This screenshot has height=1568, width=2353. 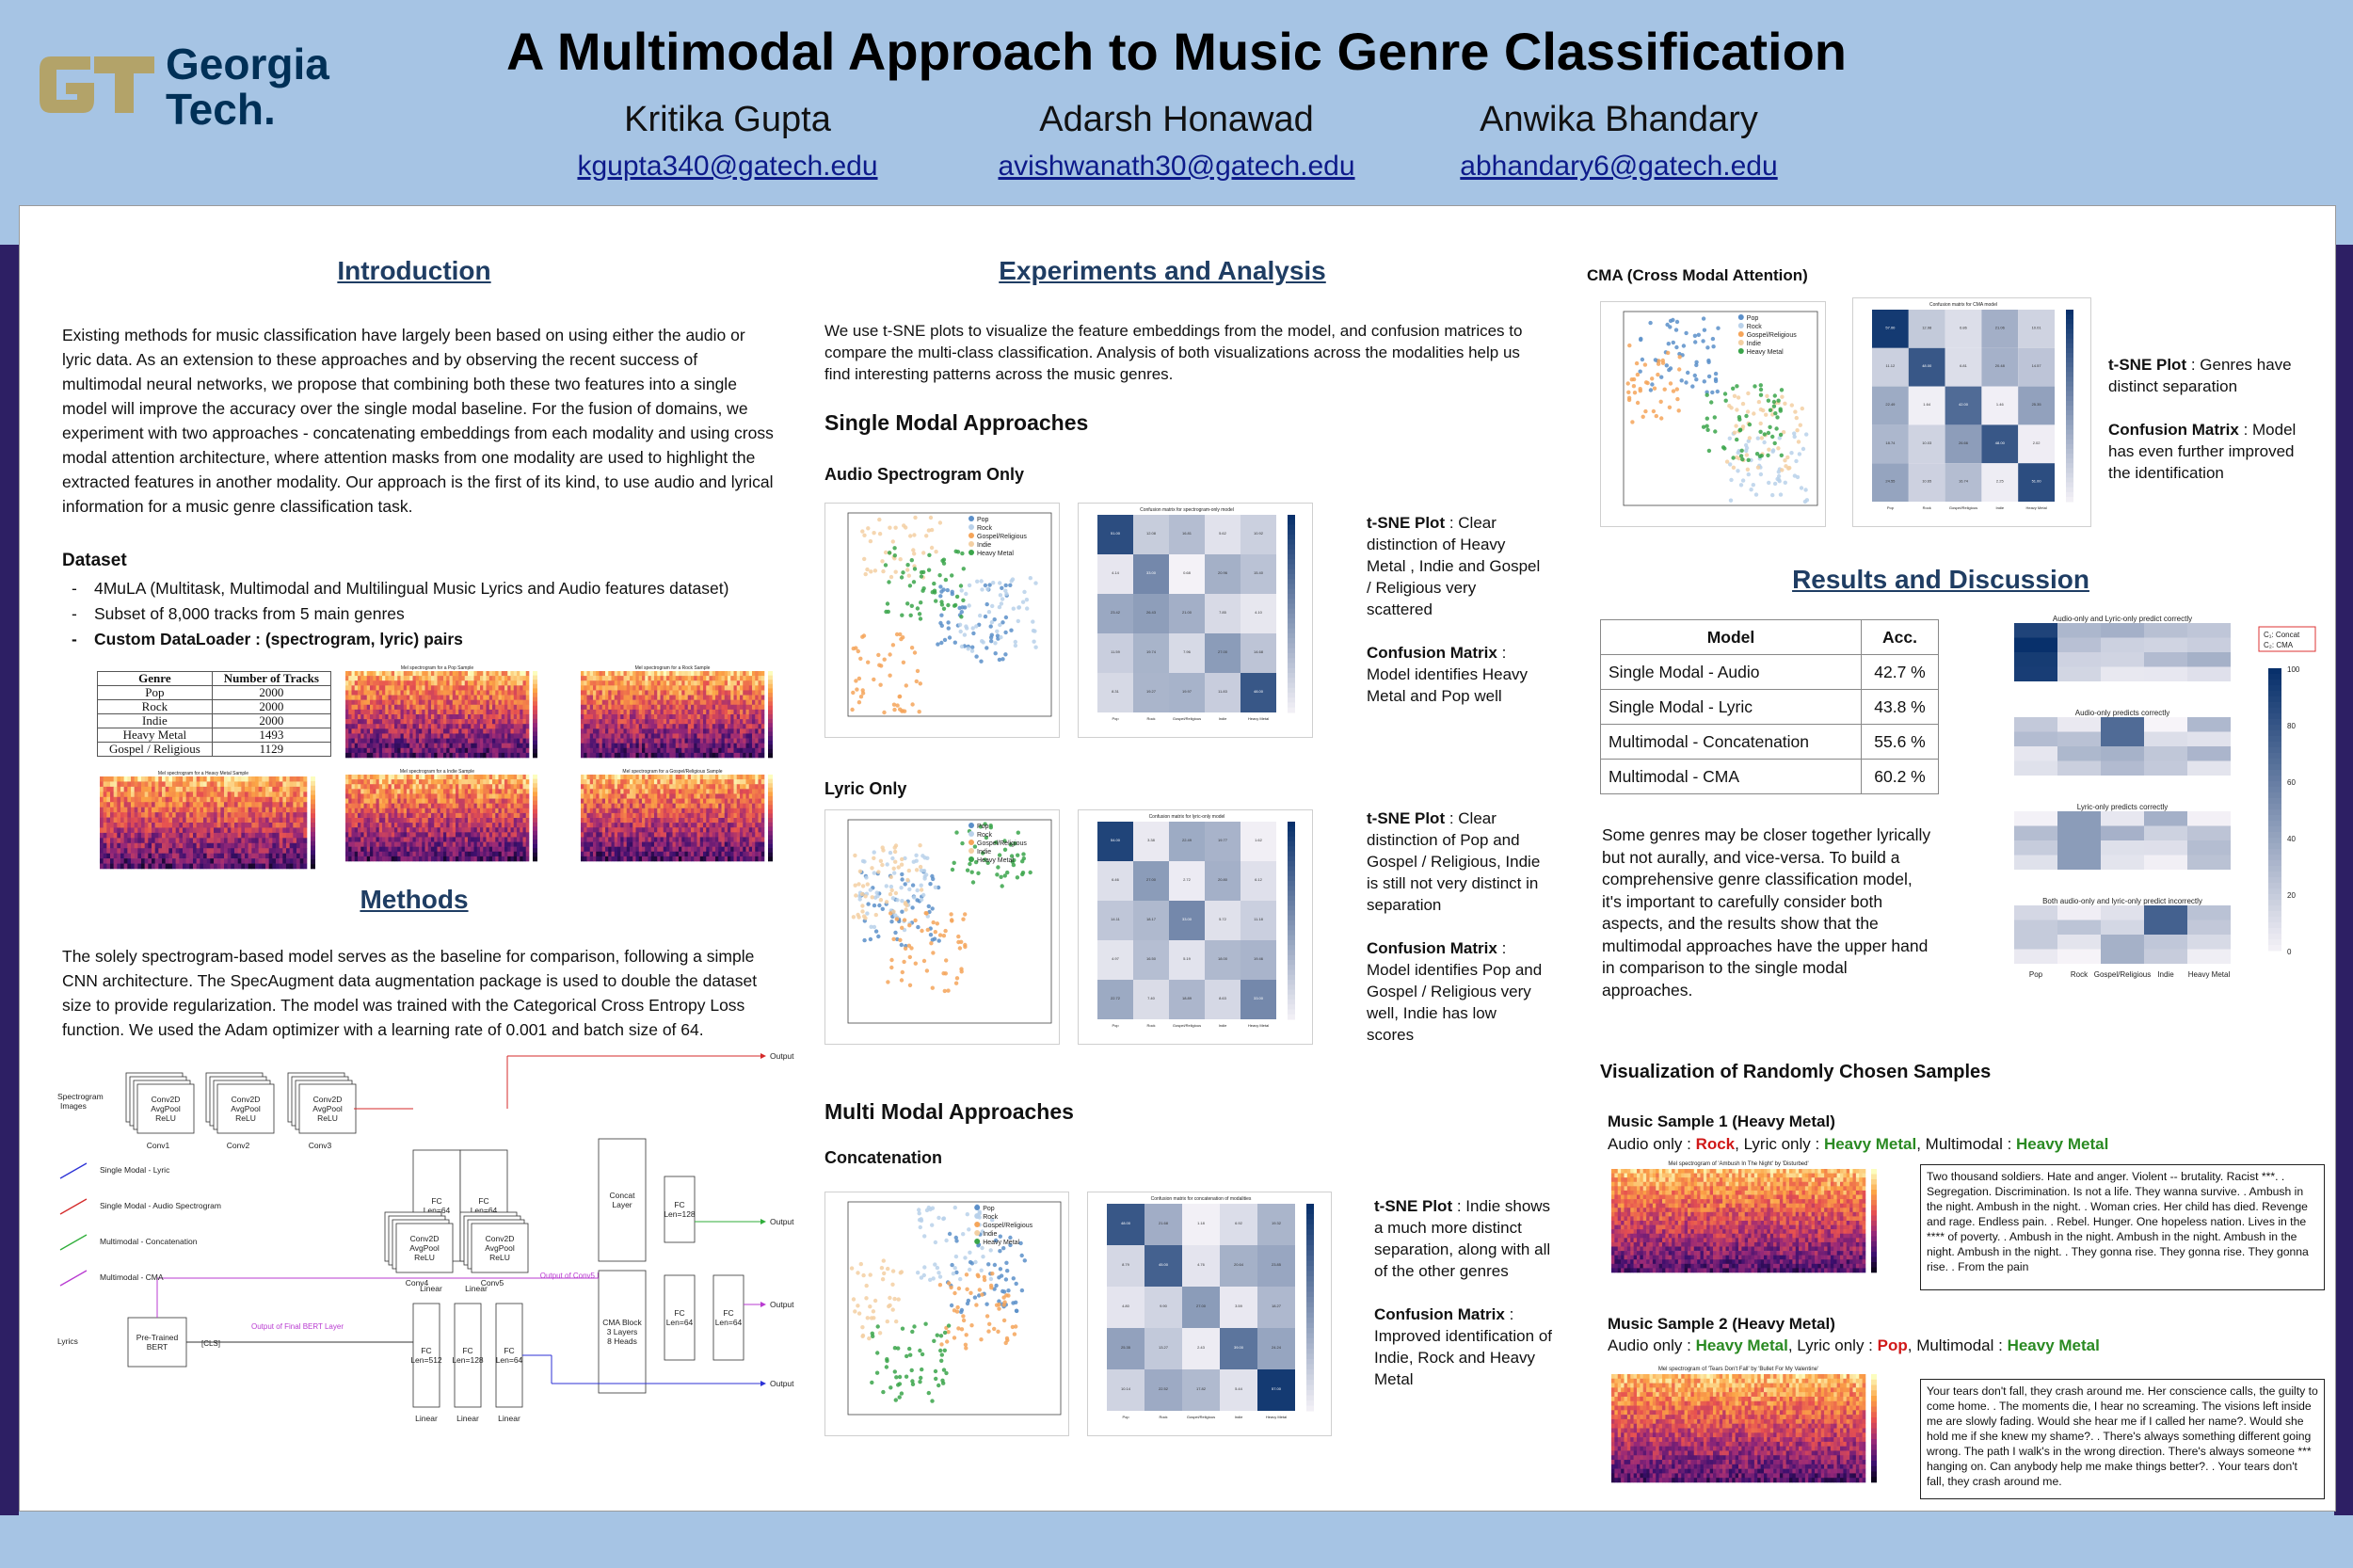 I want to click on table-cell: 2000, so click(x=271, y=720).